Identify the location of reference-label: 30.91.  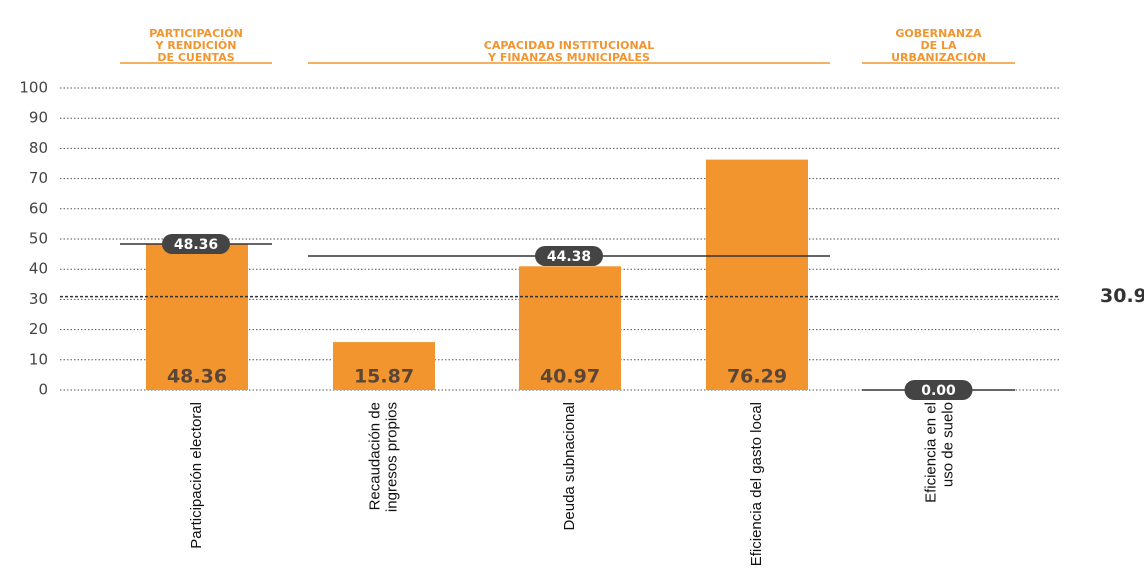
(1122, 296).